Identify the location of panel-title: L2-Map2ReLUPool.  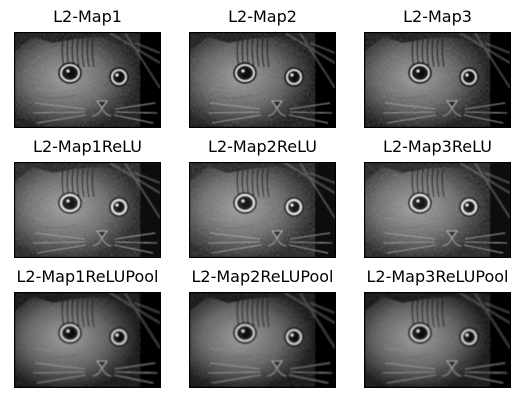
(262, 276).